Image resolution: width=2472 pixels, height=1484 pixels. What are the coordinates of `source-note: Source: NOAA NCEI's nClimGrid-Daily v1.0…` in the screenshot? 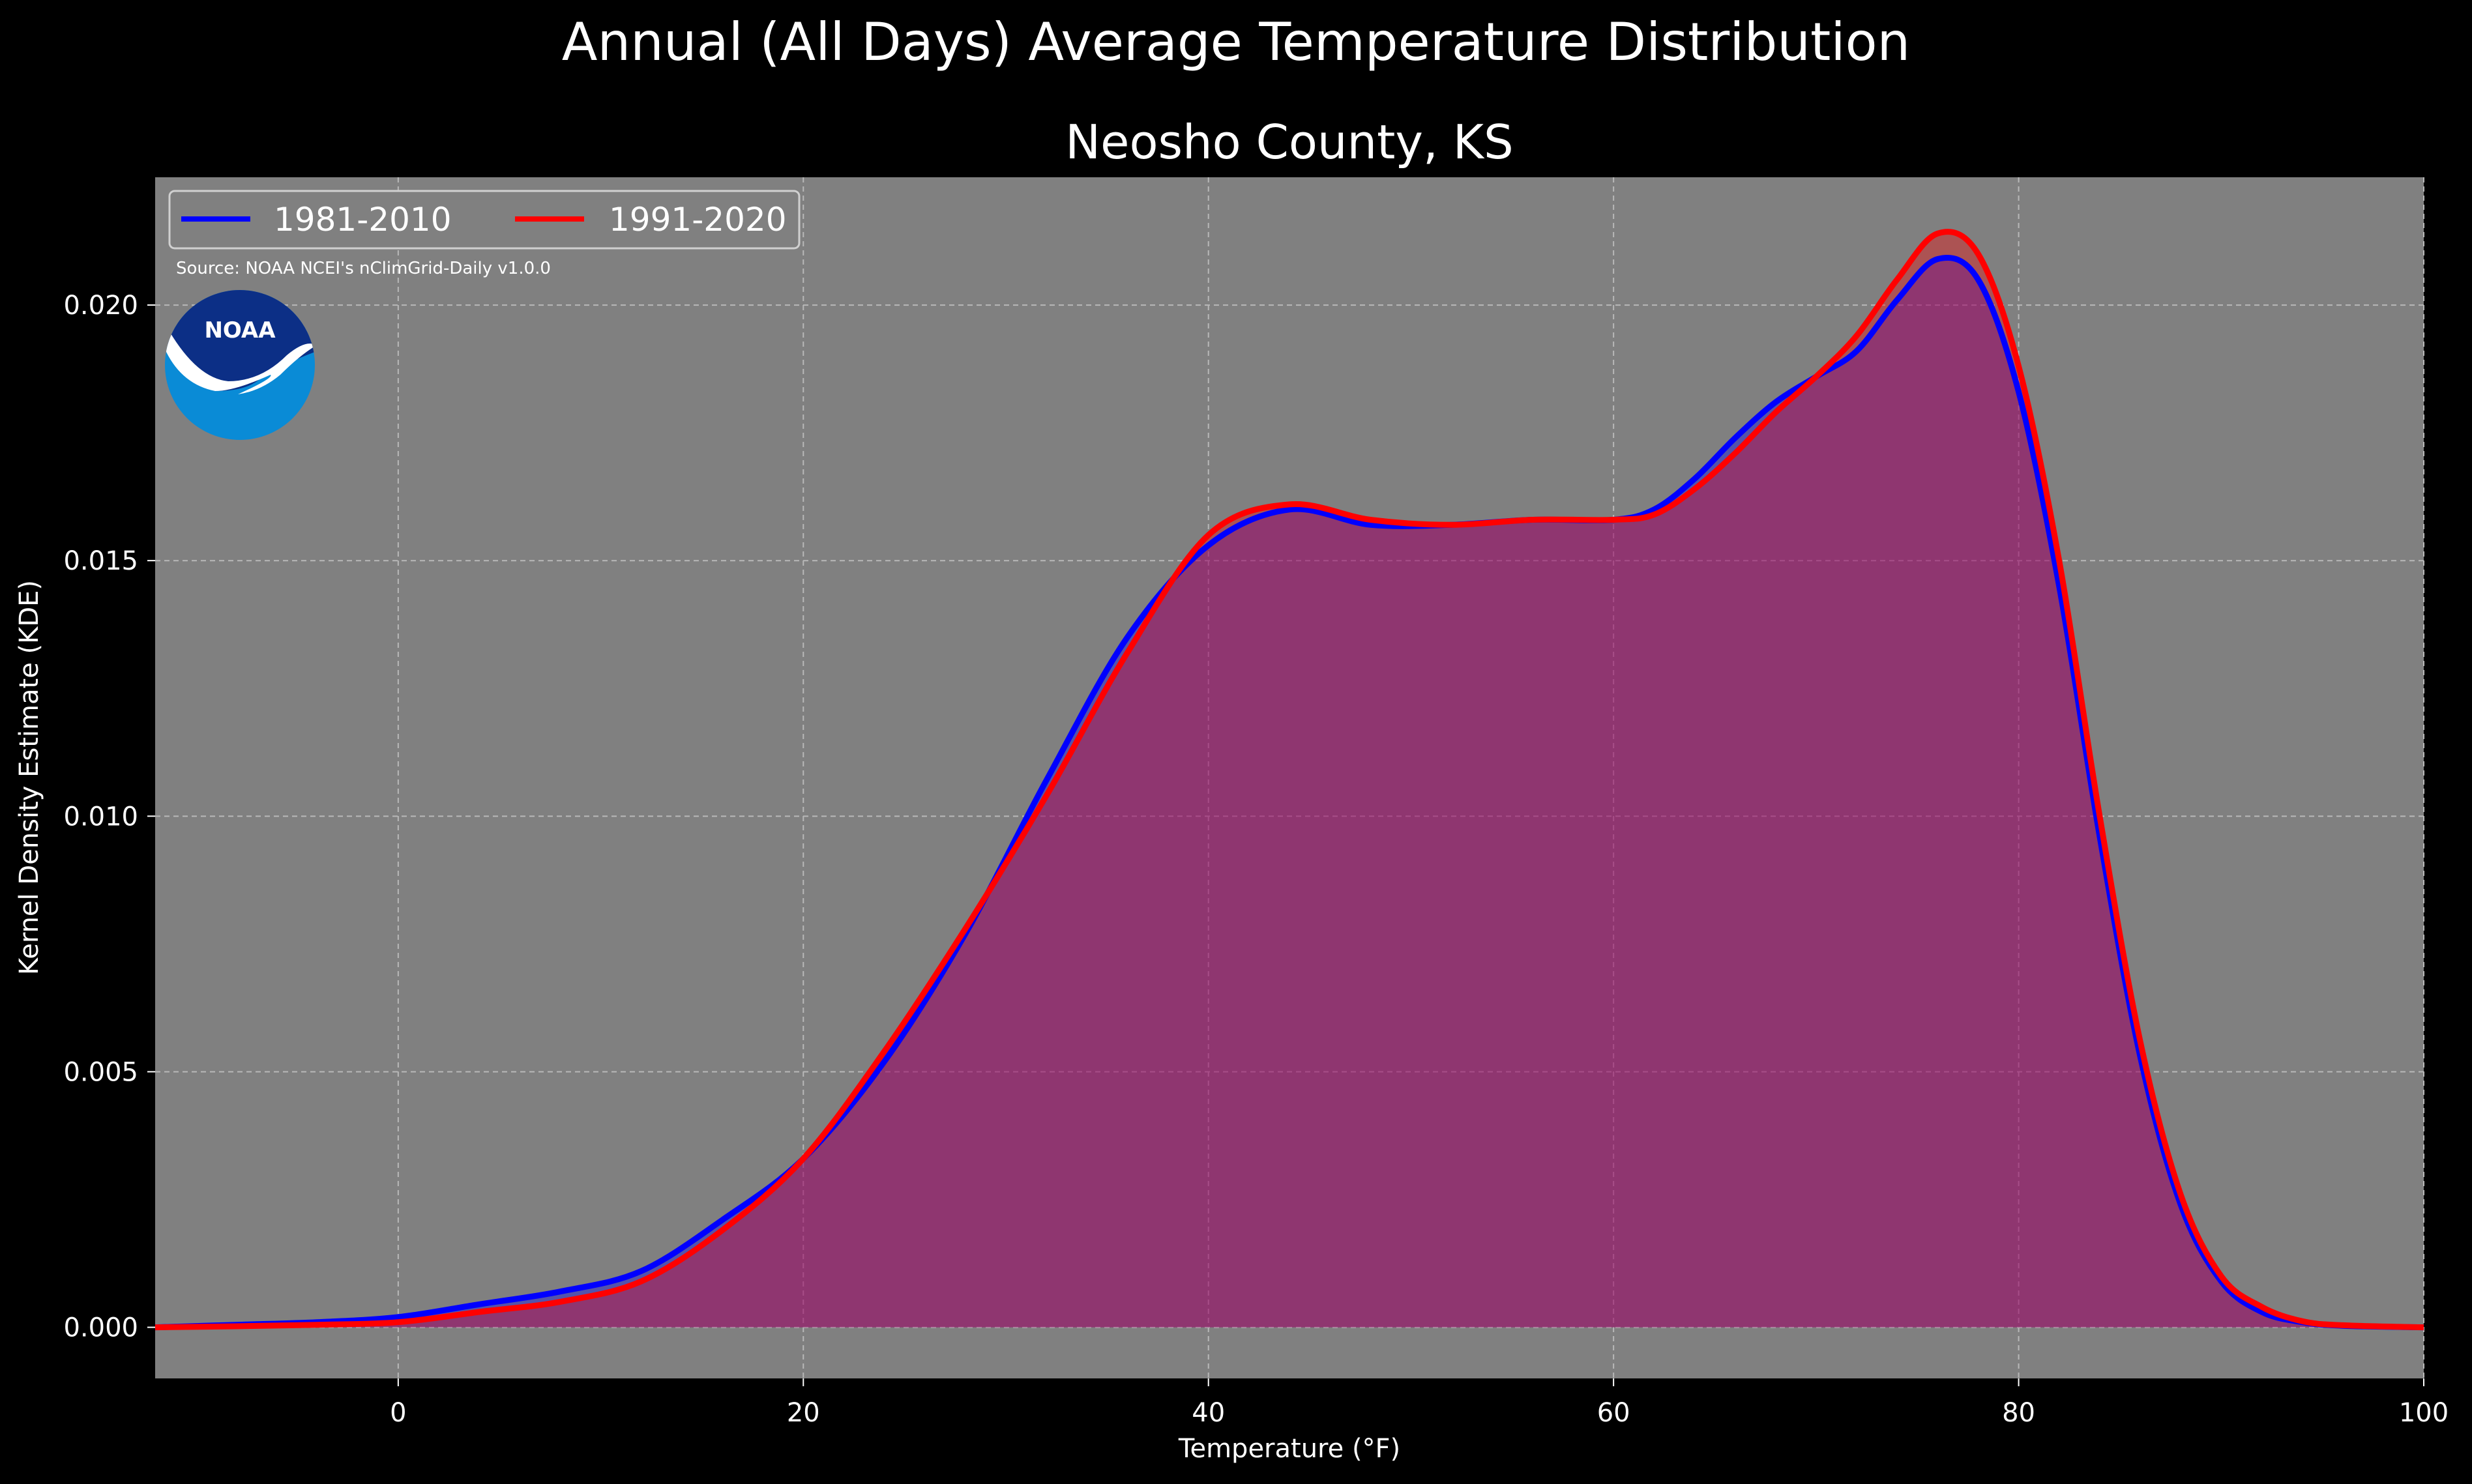 It's located at (363, 268).